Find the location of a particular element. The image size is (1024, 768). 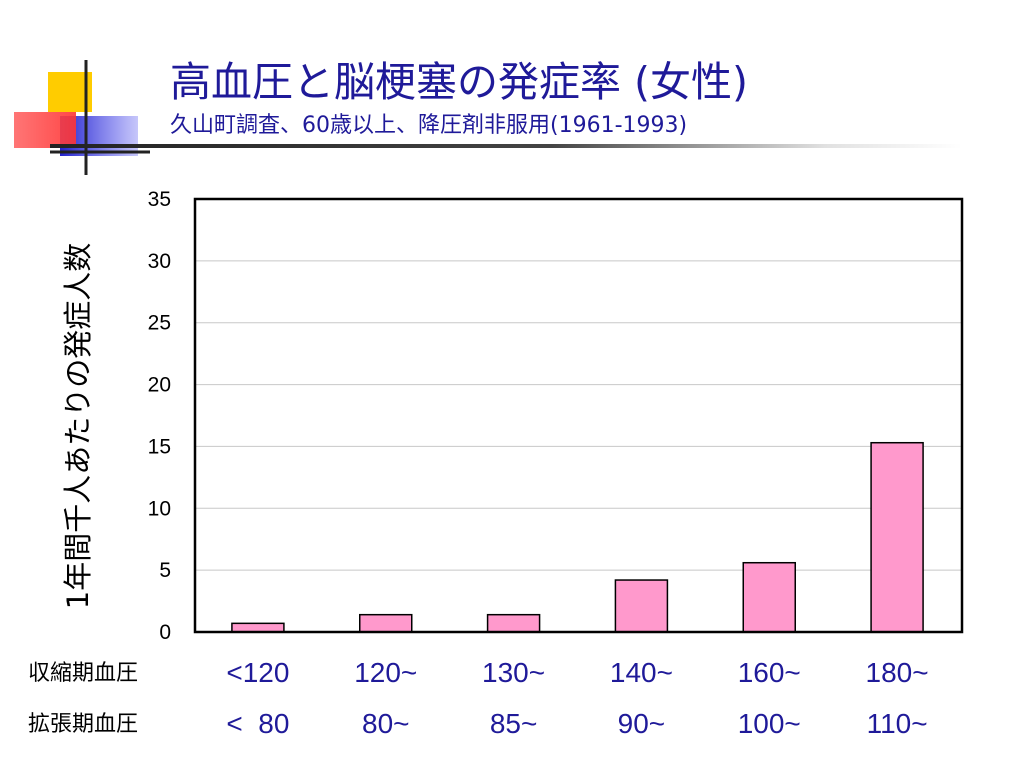

y-tick-label: 15 is located at coordinates (159, 446).